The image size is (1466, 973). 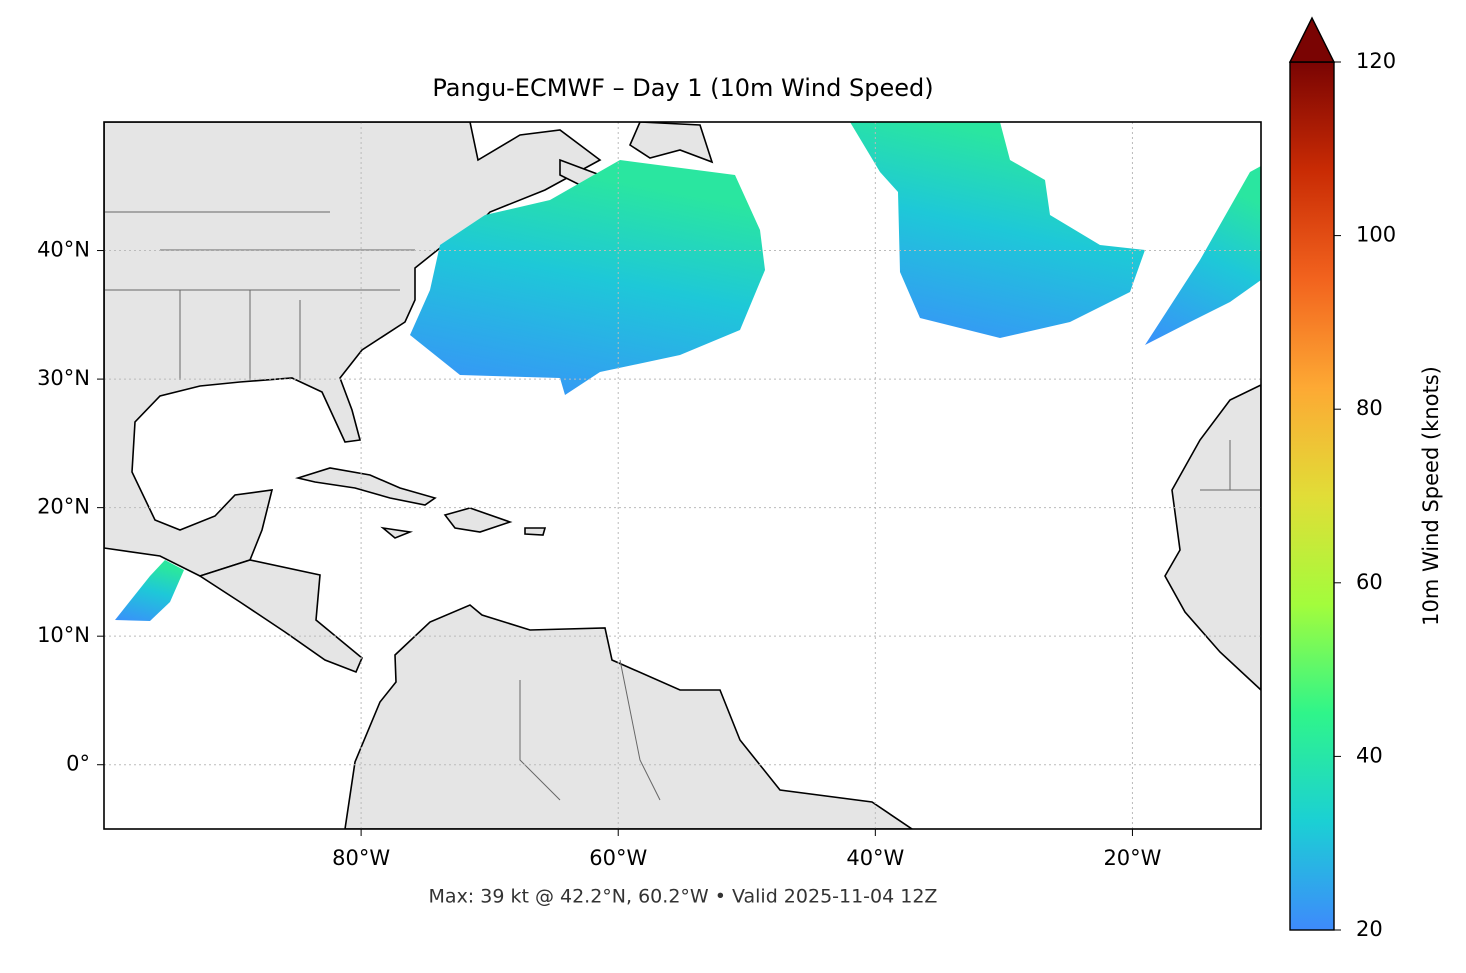 What do you see at coordinates (1212, 538) in the screenshot?
I see `africa` at bounding box center [1212, 538].